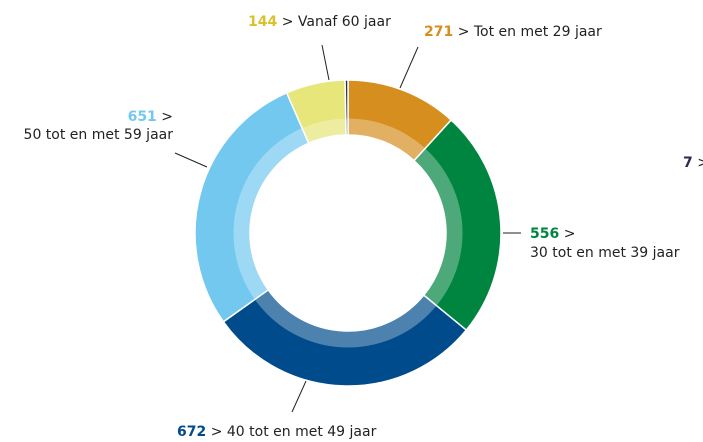 The height and width of the screenshot is (442, 703). Describe the element at coordinates (605, 253) in the screenshot. I see `category-label: 30 tot en met 39 jaar` at that location.